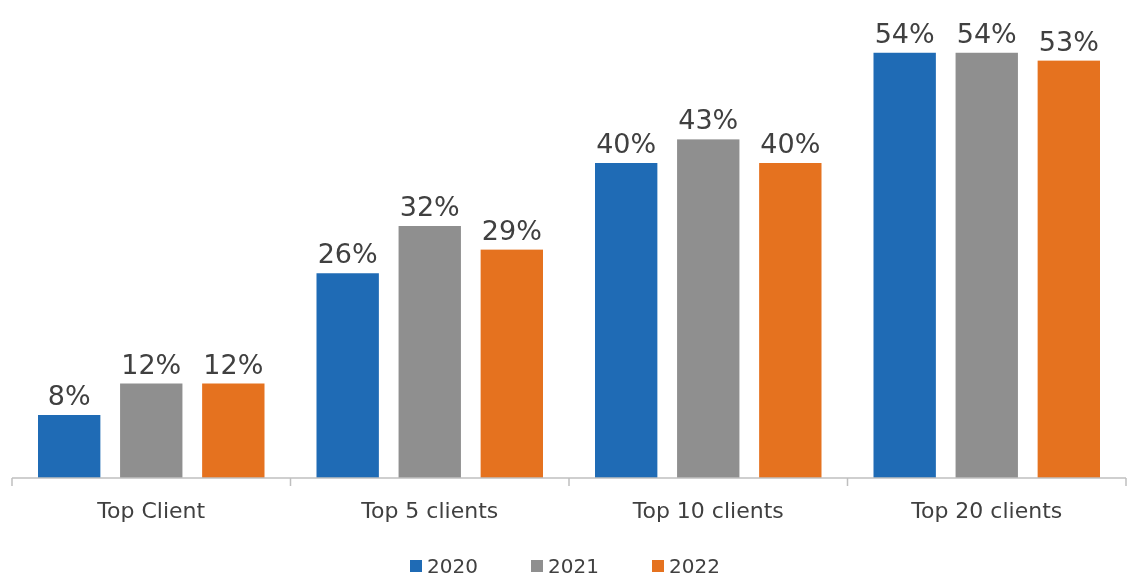 The width and height of the screenshot is (1130, 580). Describe the element at coordinates (511, 230) in the screenshot. I see `data-label: 29%` at that location.